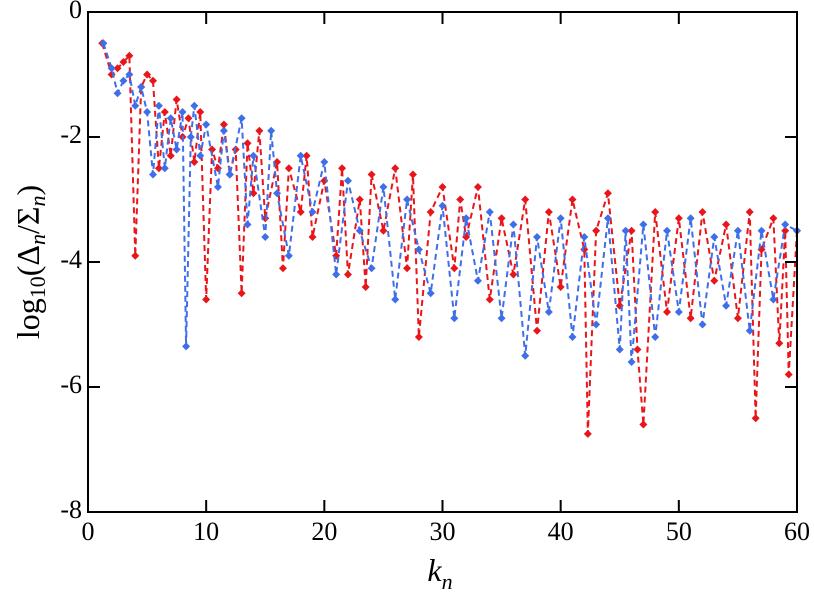 The width and height of the screenshot is (814, 596). What do you see at coordinates (71, 384) in the screenshot?
I see `y-tick-label: -6` at bounding box center [71, 384].